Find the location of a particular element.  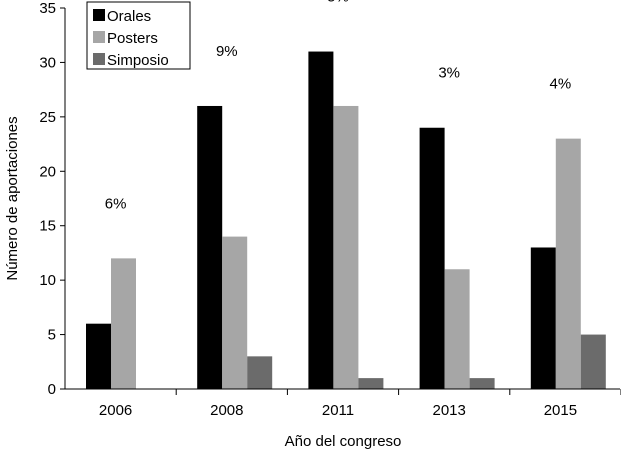

bar-simposio-2015 is located at coordinates (593, 361).